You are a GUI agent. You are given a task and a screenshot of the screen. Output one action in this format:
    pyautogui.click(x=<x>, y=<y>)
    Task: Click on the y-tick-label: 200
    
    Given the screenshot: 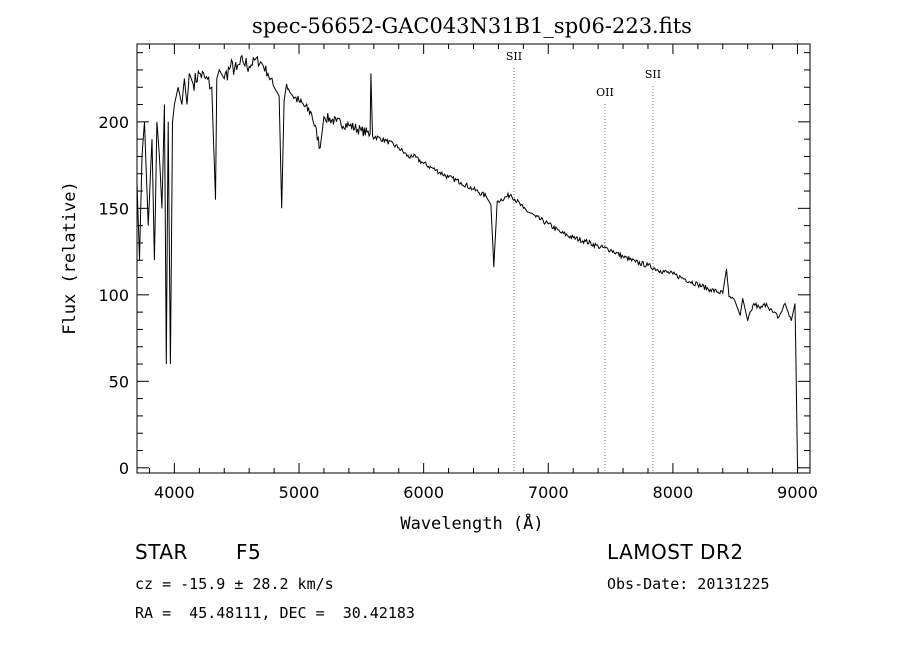 What is the action you would take?
    pyautogui.click(x=113, y=122)
    